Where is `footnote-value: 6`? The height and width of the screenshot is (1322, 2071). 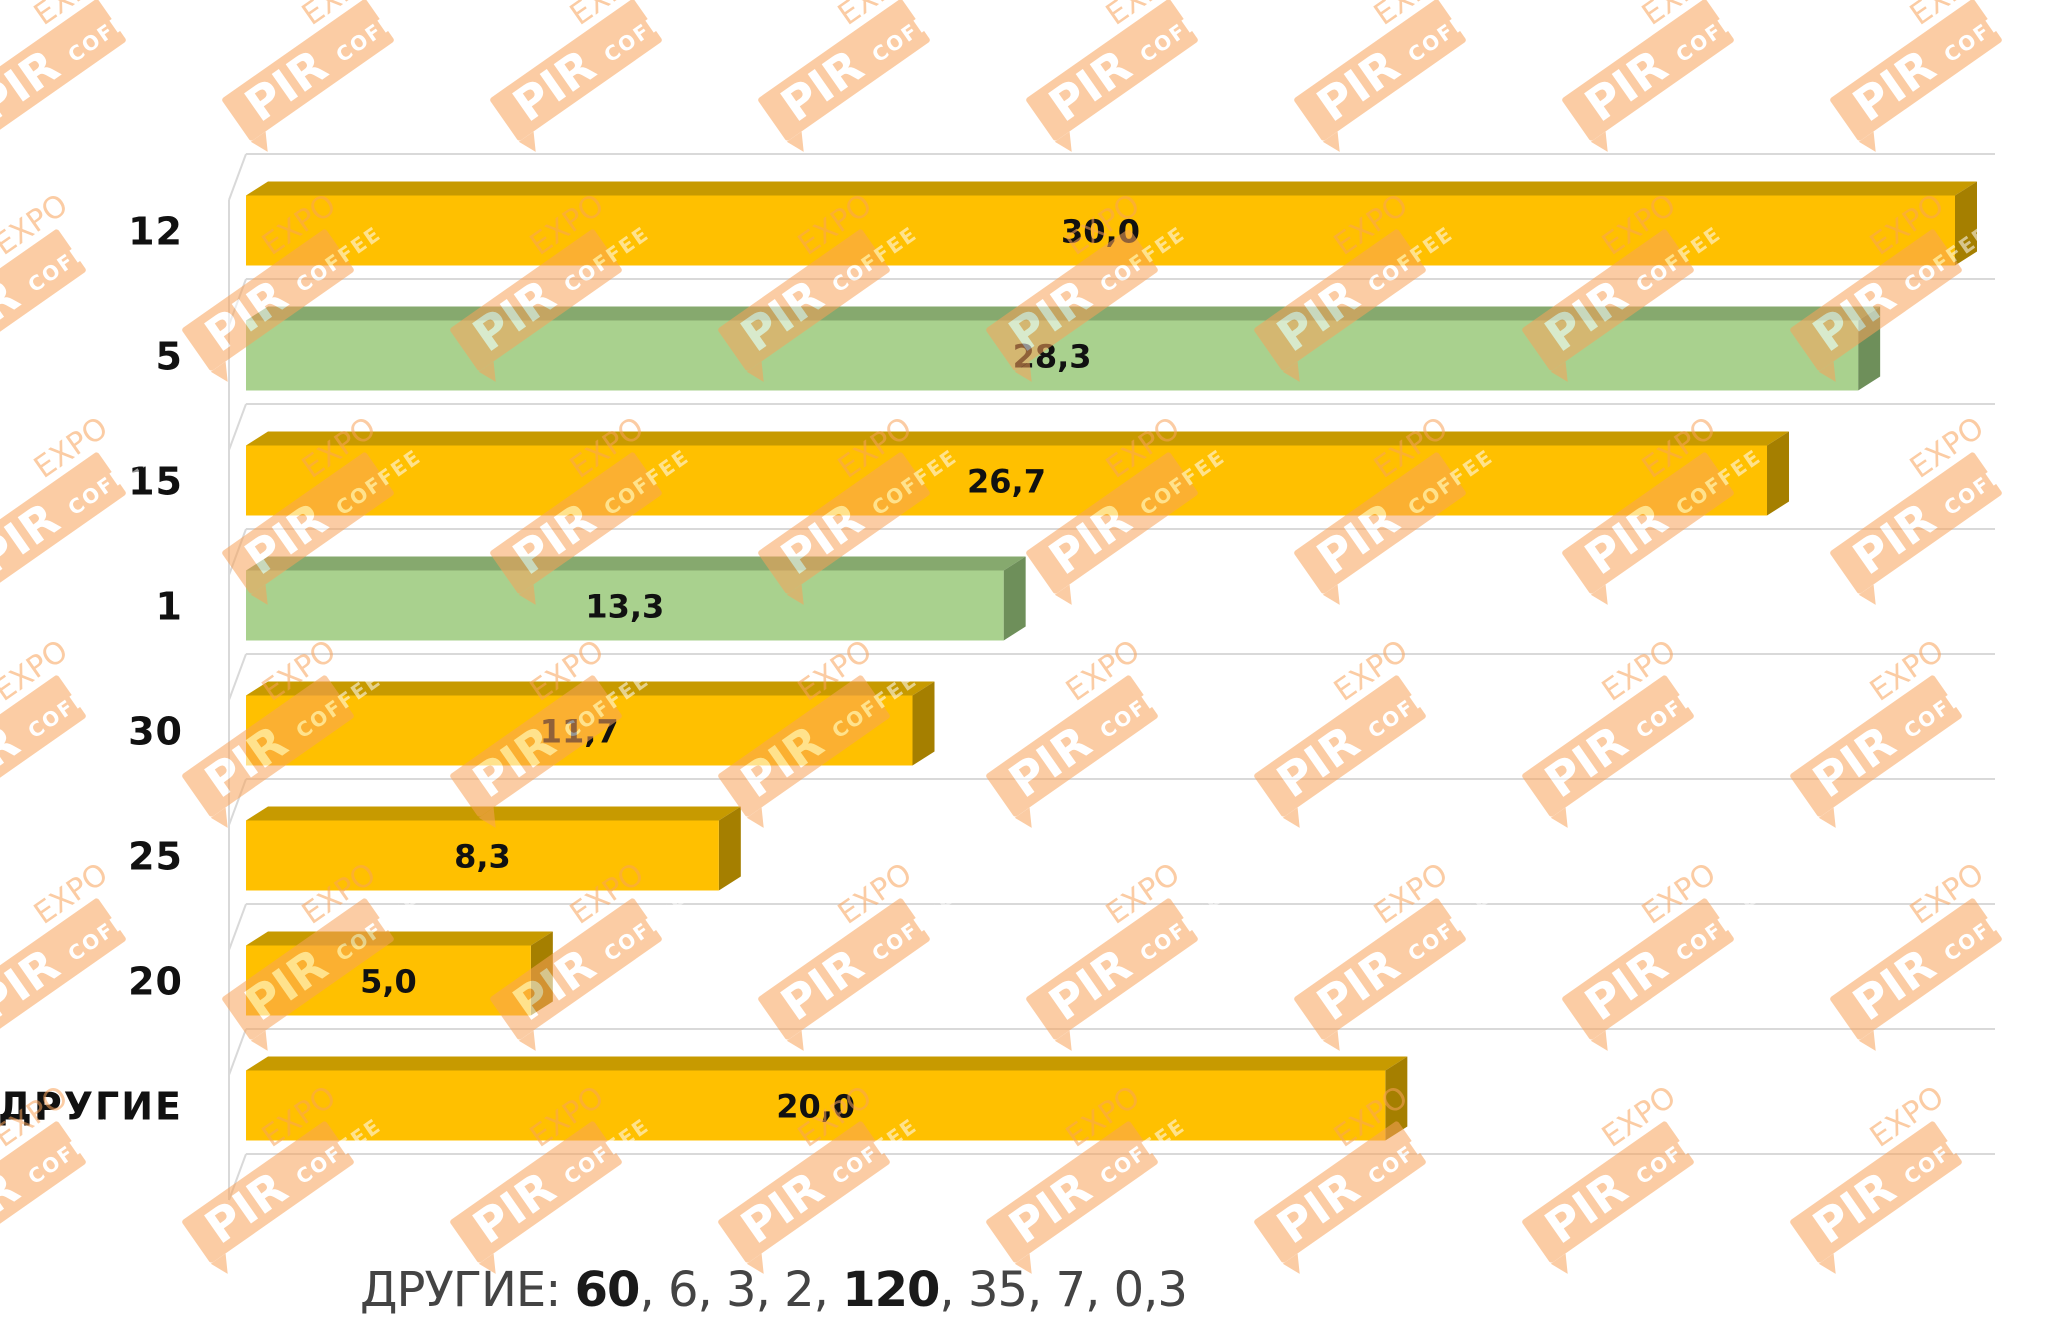
footnote-value: 6 is located at coordinates (683, 1290).